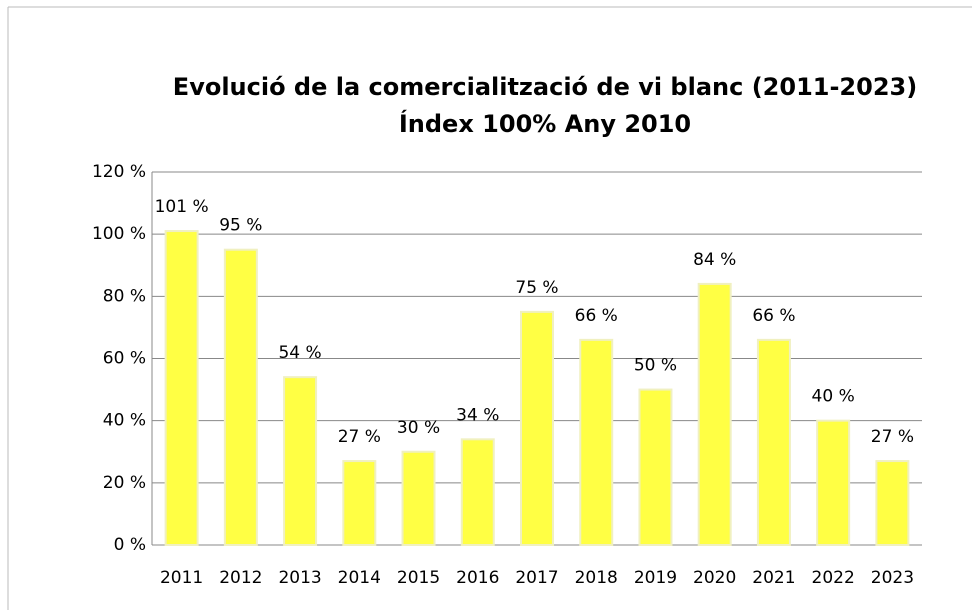  I want to click on chart-subtitle: Índex 100% Any 2010, so click(545, 123).